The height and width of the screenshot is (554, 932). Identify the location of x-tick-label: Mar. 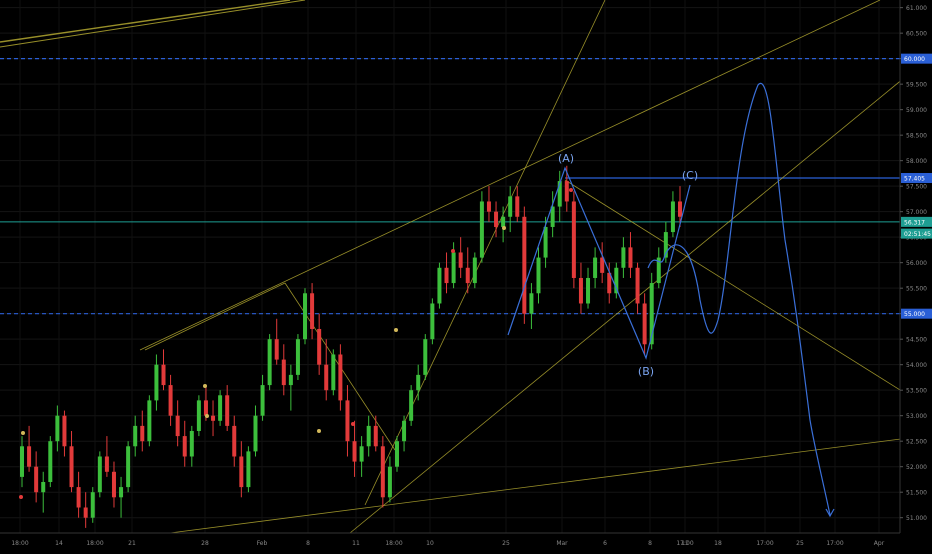
(562, 543).